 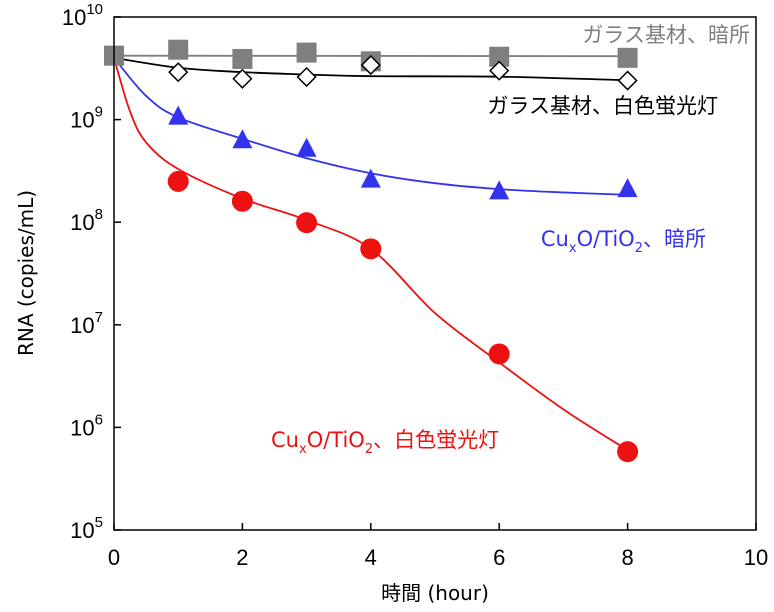 What do you see at coordinates (435, 593) in the screenshot?
I see `x-axis-title: 時間 (hour)` at bounding box center [435, 593].